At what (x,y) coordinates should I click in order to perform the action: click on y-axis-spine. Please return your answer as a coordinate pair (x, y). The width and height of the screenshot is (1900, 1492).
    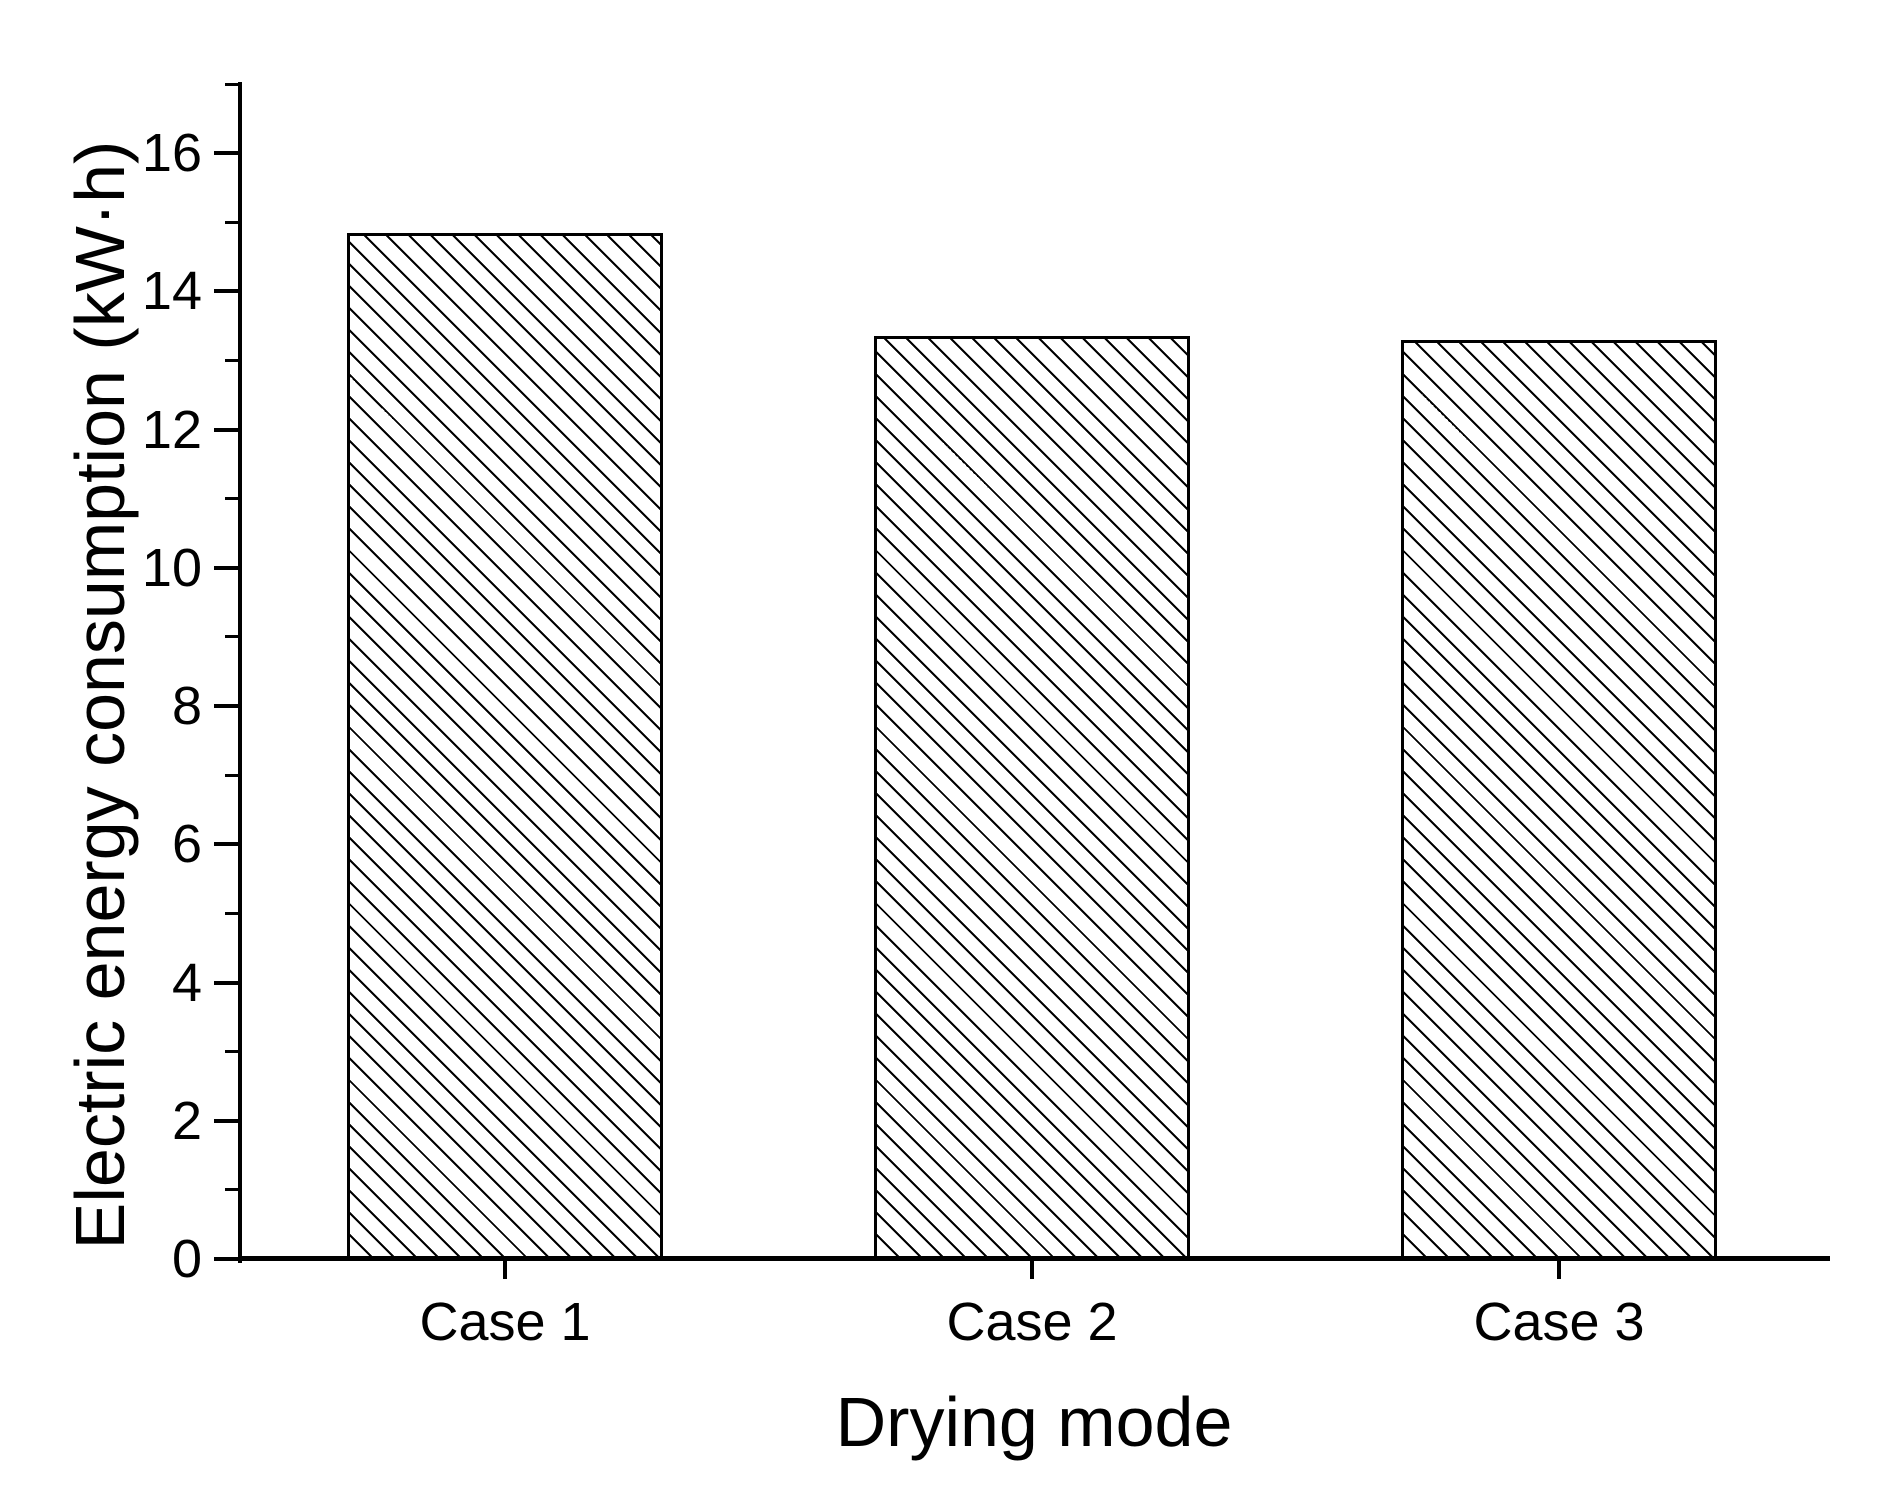
    Looking at the image, I should click on (240, 672).